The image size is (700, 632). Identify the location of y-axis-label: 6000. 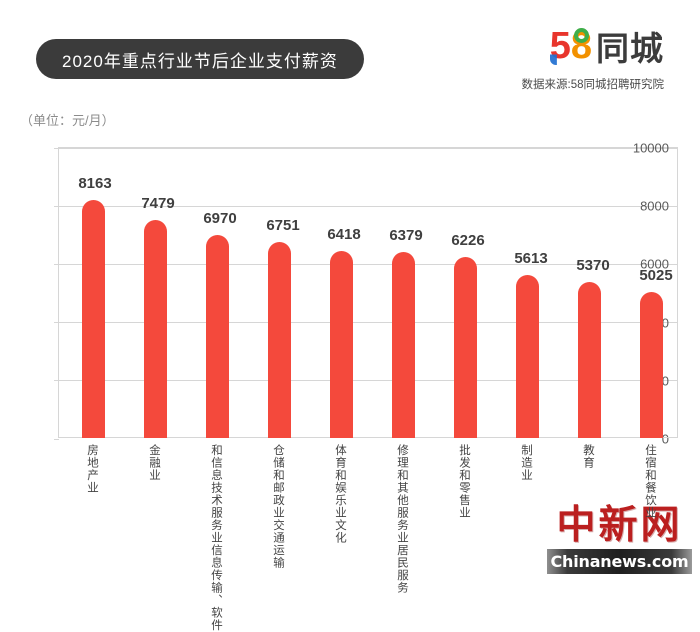
(654, 264).